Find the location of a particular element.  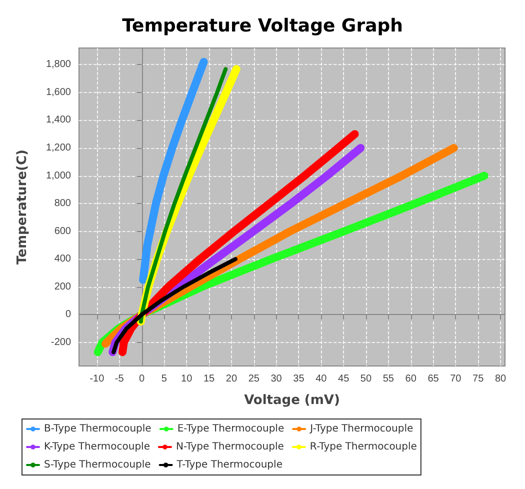

x-tick-label: 40 is located at coordinates (322, 379).